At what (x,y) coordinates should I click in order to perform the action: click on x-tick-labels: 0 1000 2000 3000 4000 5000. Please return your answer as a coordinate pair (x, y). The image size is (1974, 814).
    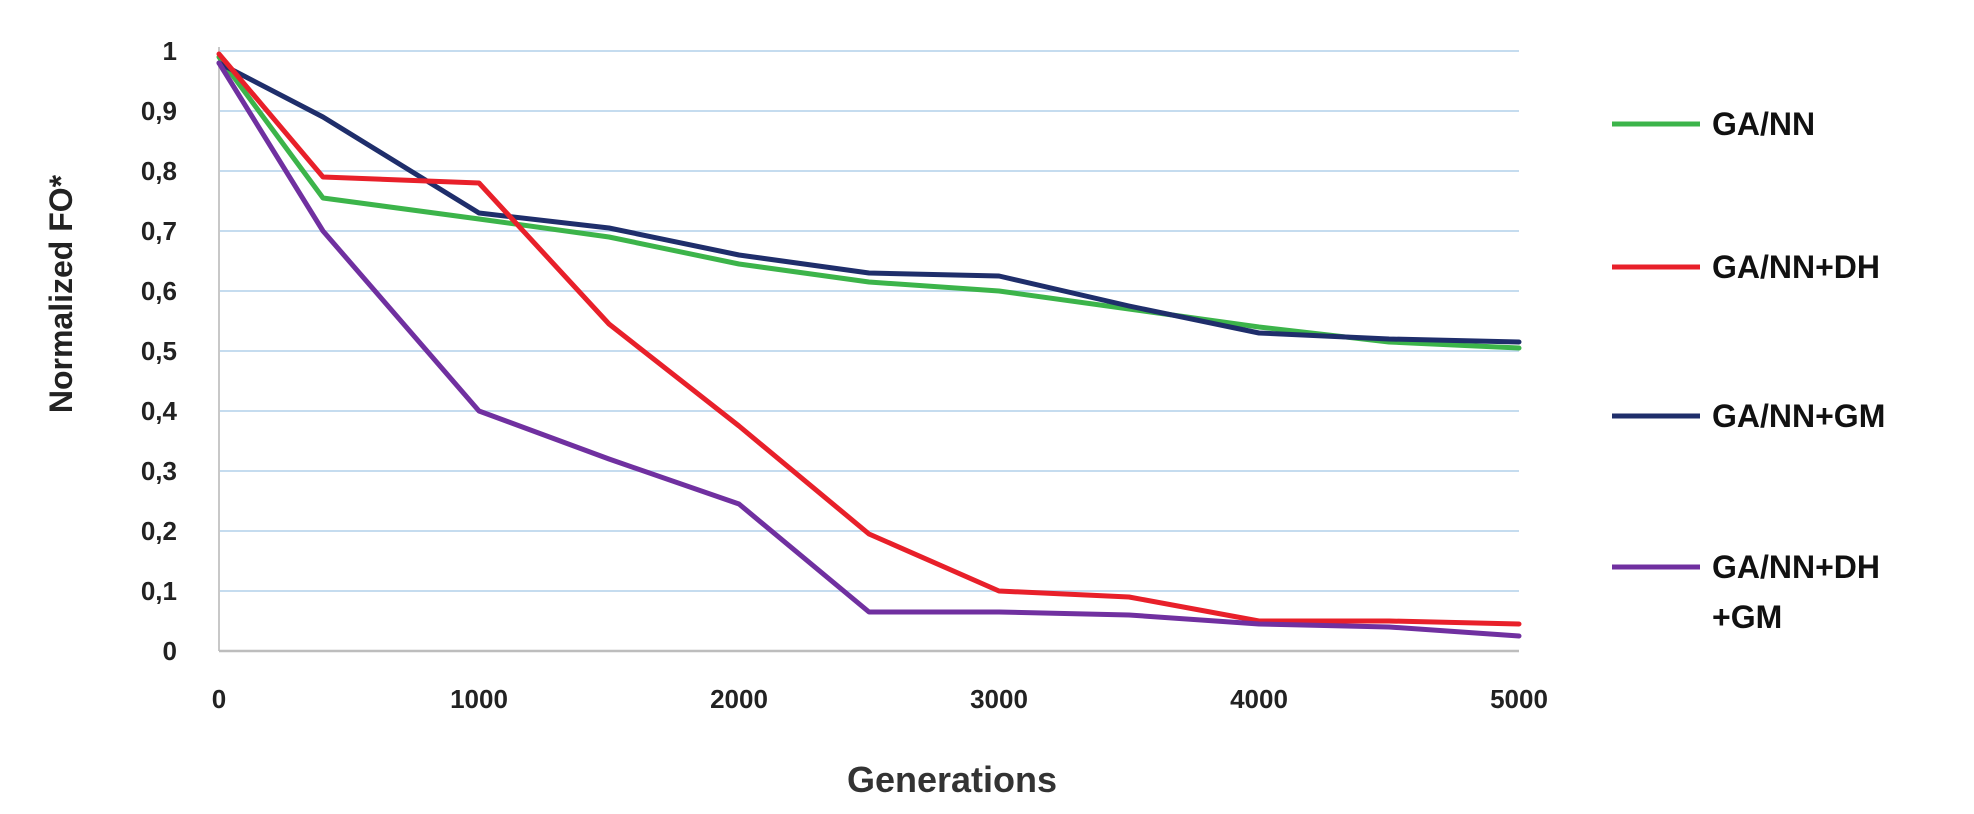
    Looking at the image, I should click on (880, 699).